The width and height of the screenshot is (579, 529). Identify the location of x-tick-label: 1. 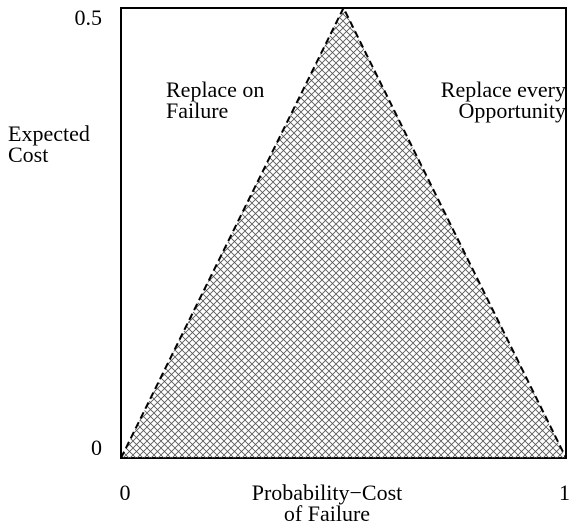
(564, 492).